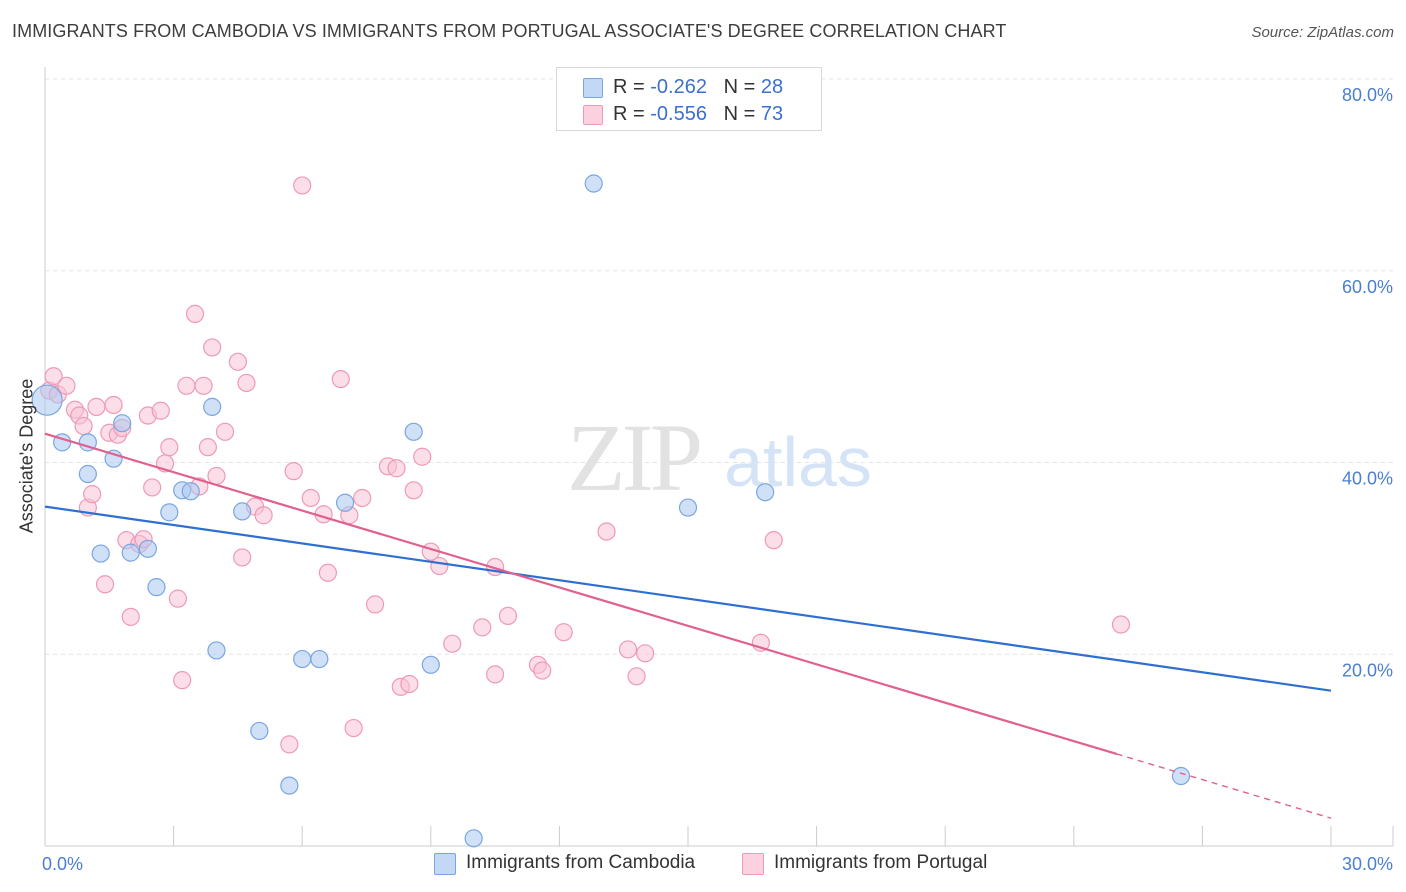  Describe the element at coordinates (1367, 287) in the screenshot. I see `y-tick-label: 60.0%` at that location.